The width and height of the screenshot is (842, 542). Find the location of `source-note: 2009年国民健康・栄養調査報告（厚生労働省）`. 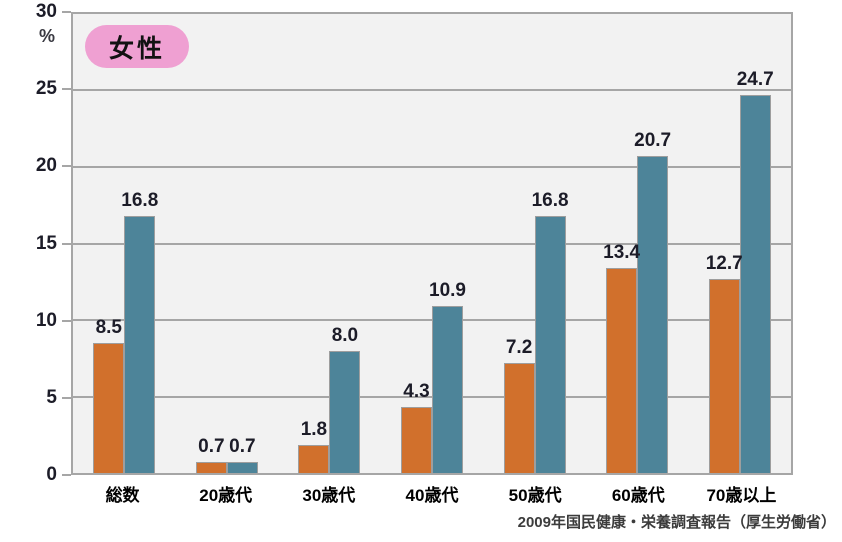

source-note: 2009年国民健康・栄養調査報告（厚生労働省） is located at coordinates (676, 522).